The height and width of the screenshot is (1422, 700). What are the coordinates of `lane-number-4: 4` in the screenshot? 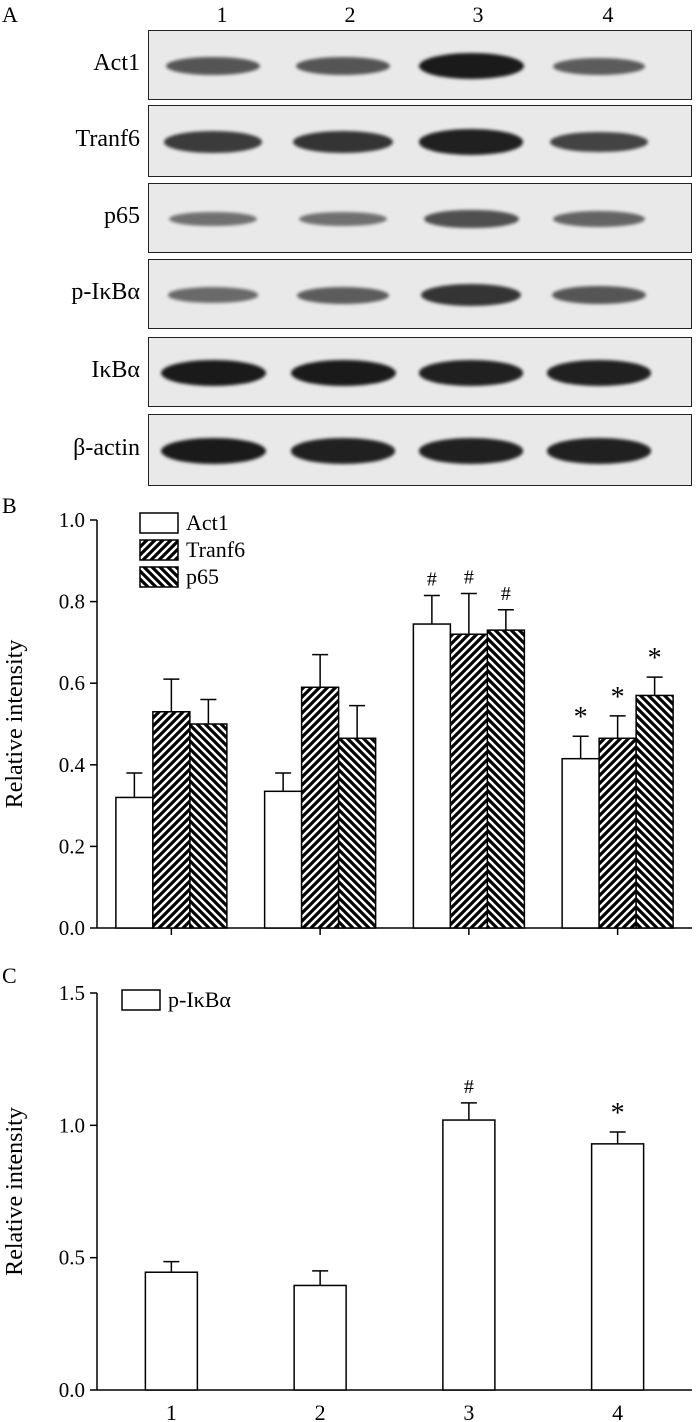 It's located at (608, 14).